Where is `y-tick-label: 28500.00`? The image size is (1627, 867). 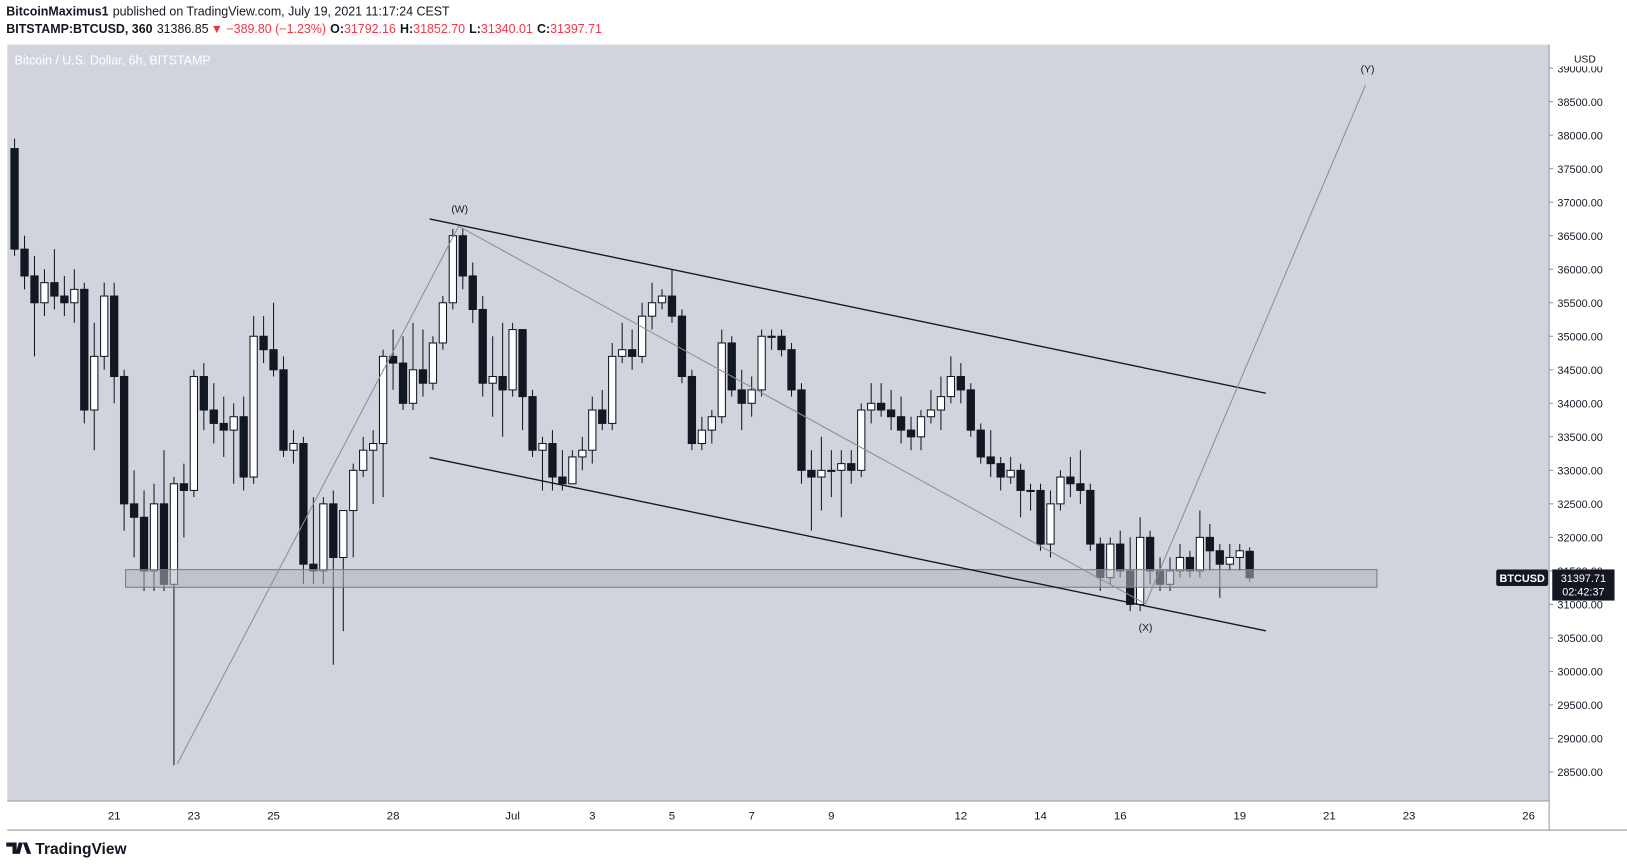
y-tick-label: 28500.00 is located at coordinates (1579, 773).